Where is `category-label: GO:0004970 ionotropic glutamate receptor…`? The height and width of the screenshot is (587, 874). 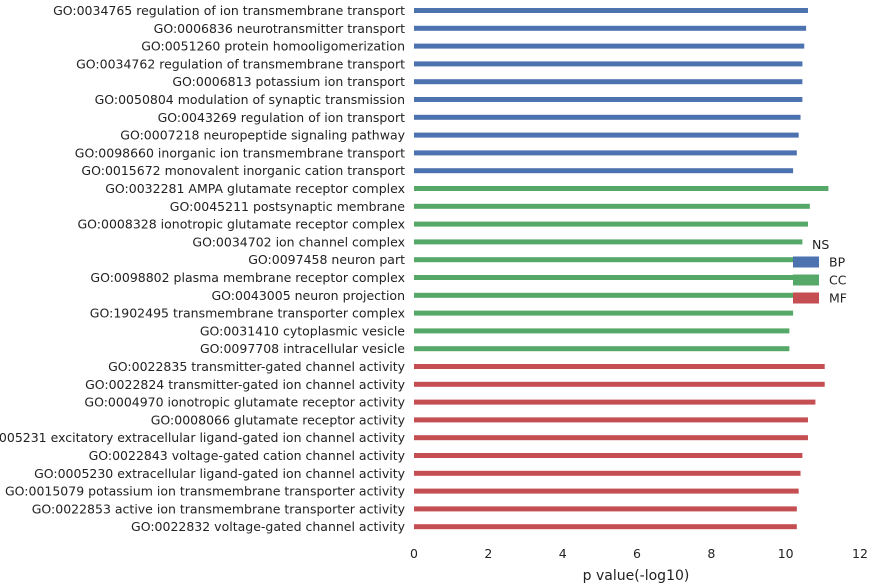
category-label: GO:0004970 ionotropic glutamate receptor… is located at coordinates (244, 402).